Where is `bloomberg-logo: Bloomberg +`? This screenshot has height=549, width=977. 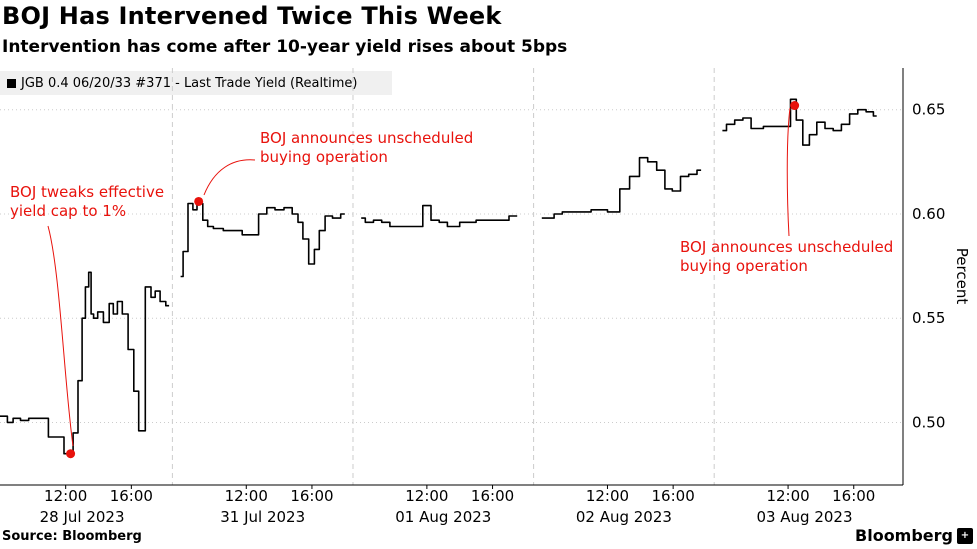
bloomberg-logo: Bloomberg + is located at coordinates (914, 535).